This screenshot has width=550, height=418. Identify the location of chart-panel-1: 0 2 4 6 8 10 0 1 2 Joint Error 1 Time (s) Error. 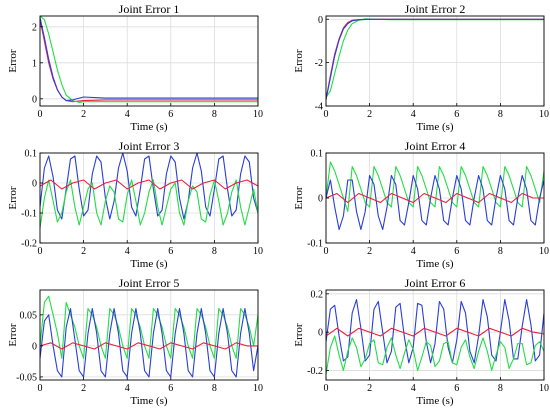
(135, 67).